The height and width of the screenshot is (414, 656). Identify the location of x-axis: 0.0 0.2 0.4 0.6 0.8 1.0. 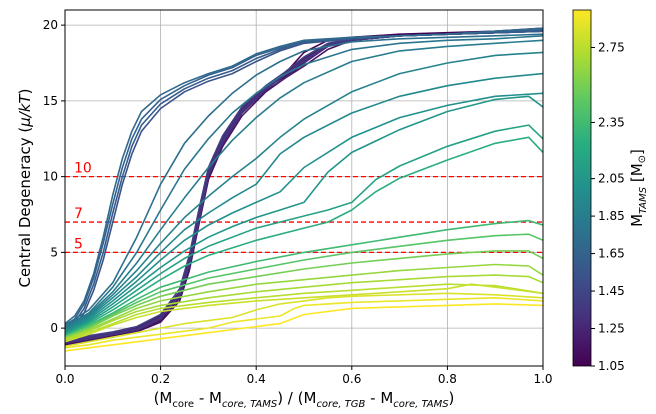
(304, 376).